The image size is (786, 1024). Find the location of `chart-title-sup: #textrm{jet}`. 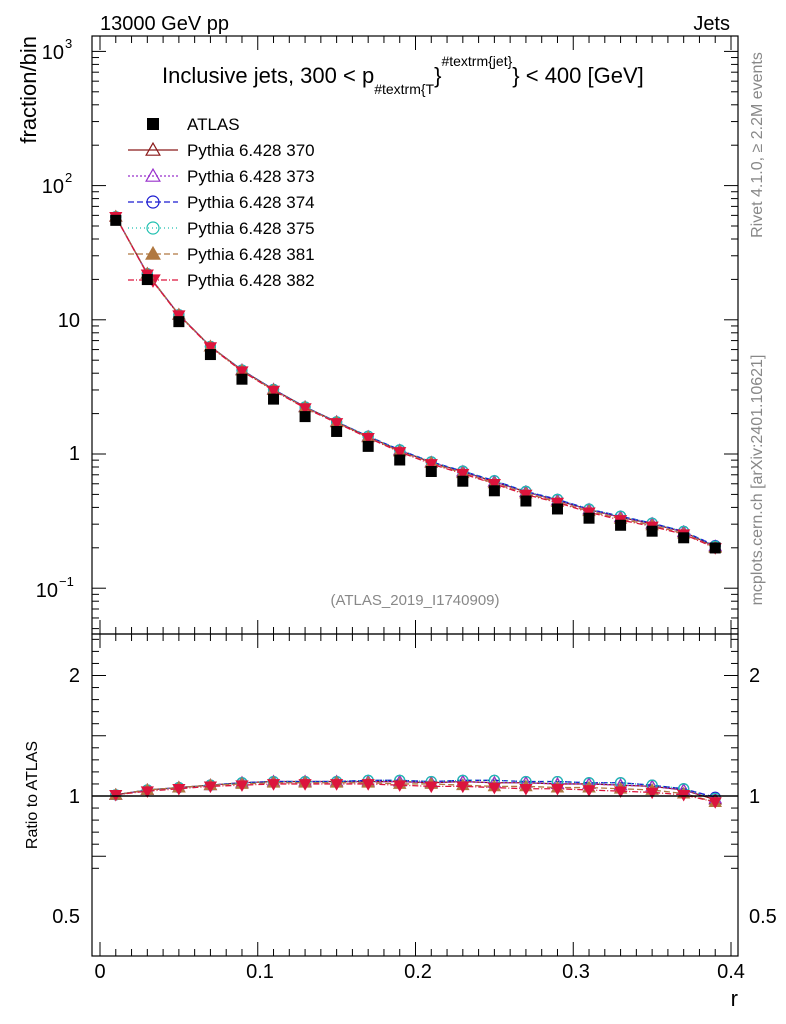

chart-title-sup: #textrm{jet} is located at coordinates (476, 61).